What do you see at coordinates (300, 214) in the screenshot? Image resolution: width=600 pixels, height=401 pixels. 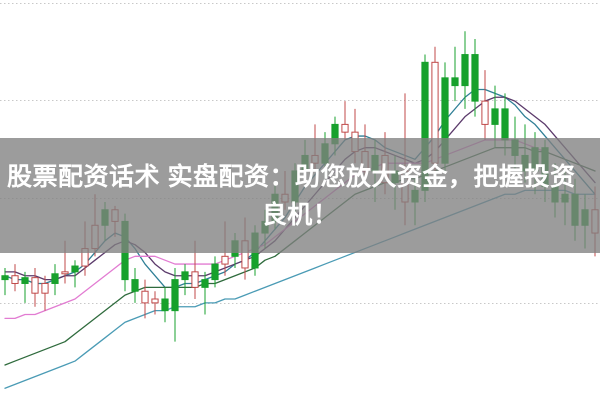 I see `promo-text-line-2: 良机！` at bounding box center [300, 214].